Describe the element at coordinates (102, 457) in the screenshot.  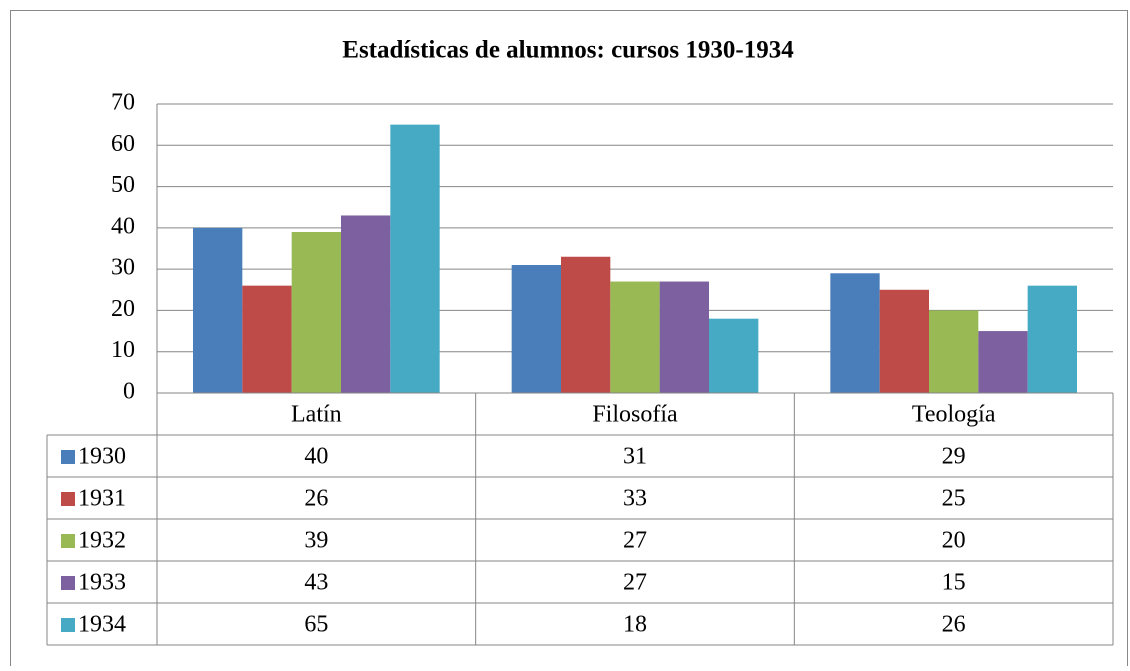
I see `legend-label: 1930` at that location.